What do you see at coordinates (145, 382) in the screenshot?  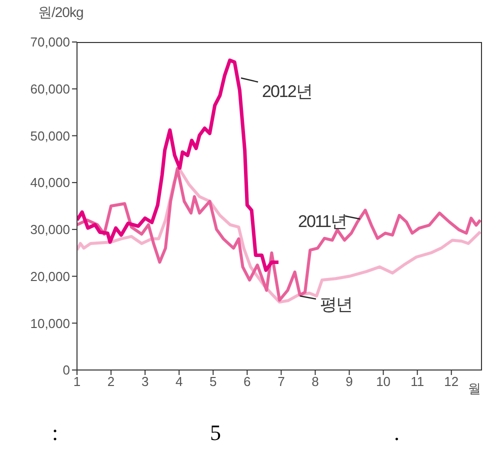 I see `x-tick-label: 3` at bounding box center [145, 382].